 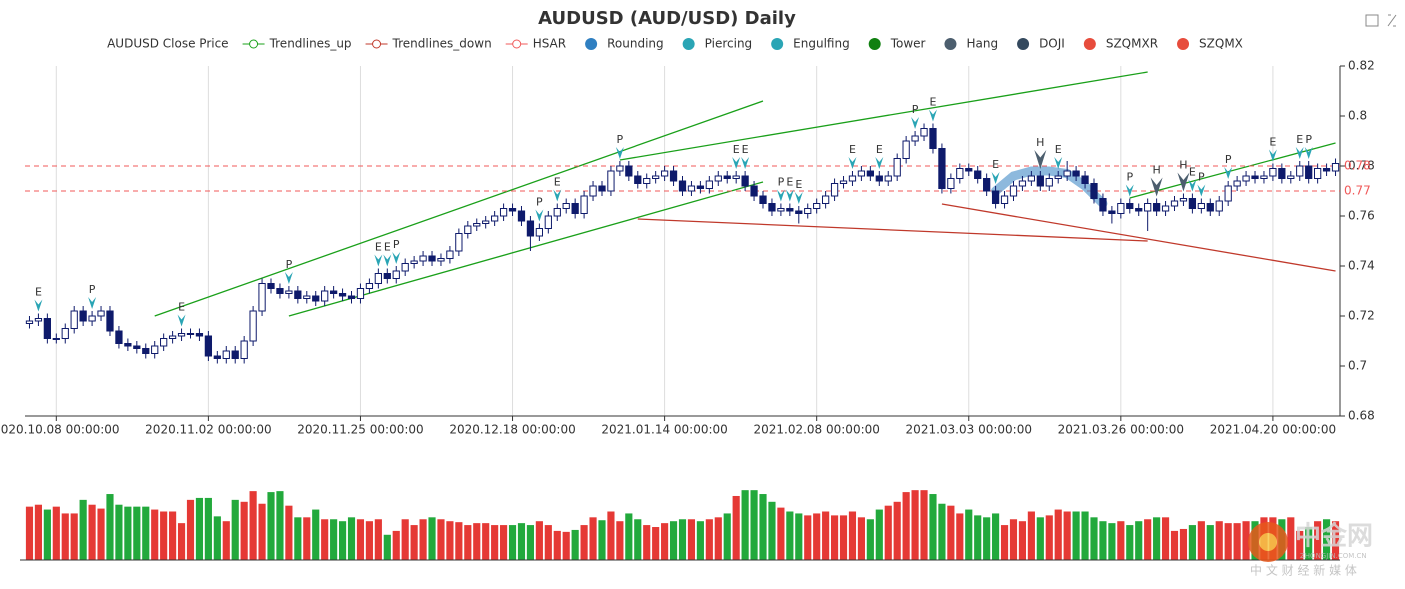 What do you see at coordinates (1361, 216) in the screenshot?
I see `y-tick-label: 0.76` at bounding box center [1361, 216].